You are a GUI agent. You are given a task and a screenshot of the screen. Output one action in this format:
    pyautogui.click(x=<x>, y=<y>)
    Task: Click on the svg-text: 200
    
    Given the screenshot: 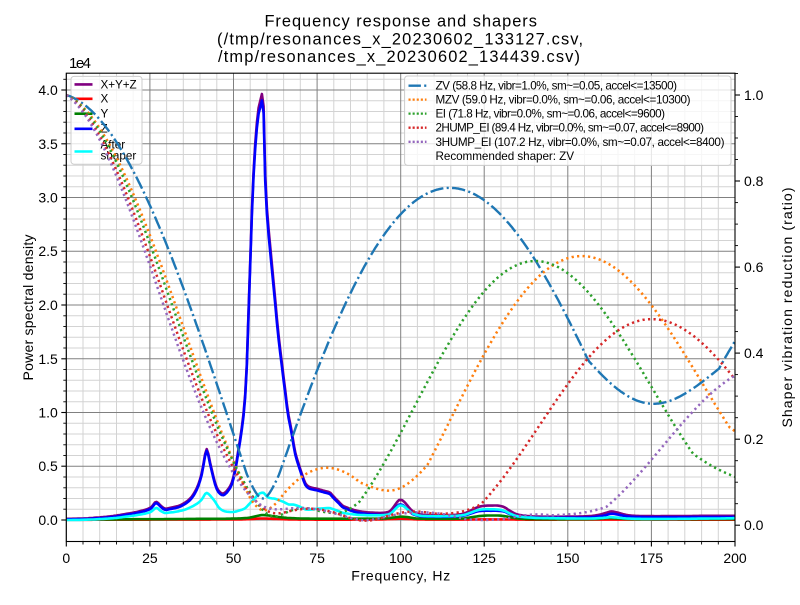 What is the action you would take?
    pyautogui.click(x=735, y=558)
    